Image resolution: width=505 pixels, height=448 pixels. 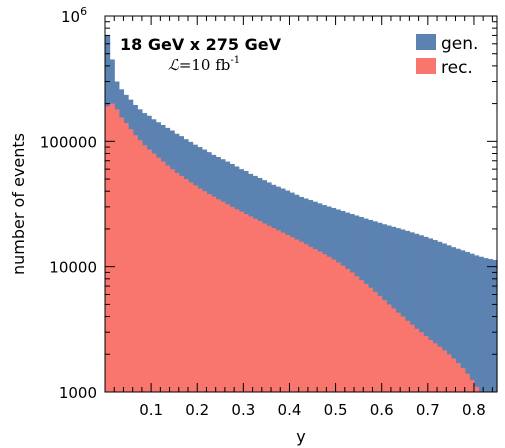 I want to click on x-tick-label: 0.7, so click(x=428, y=410).